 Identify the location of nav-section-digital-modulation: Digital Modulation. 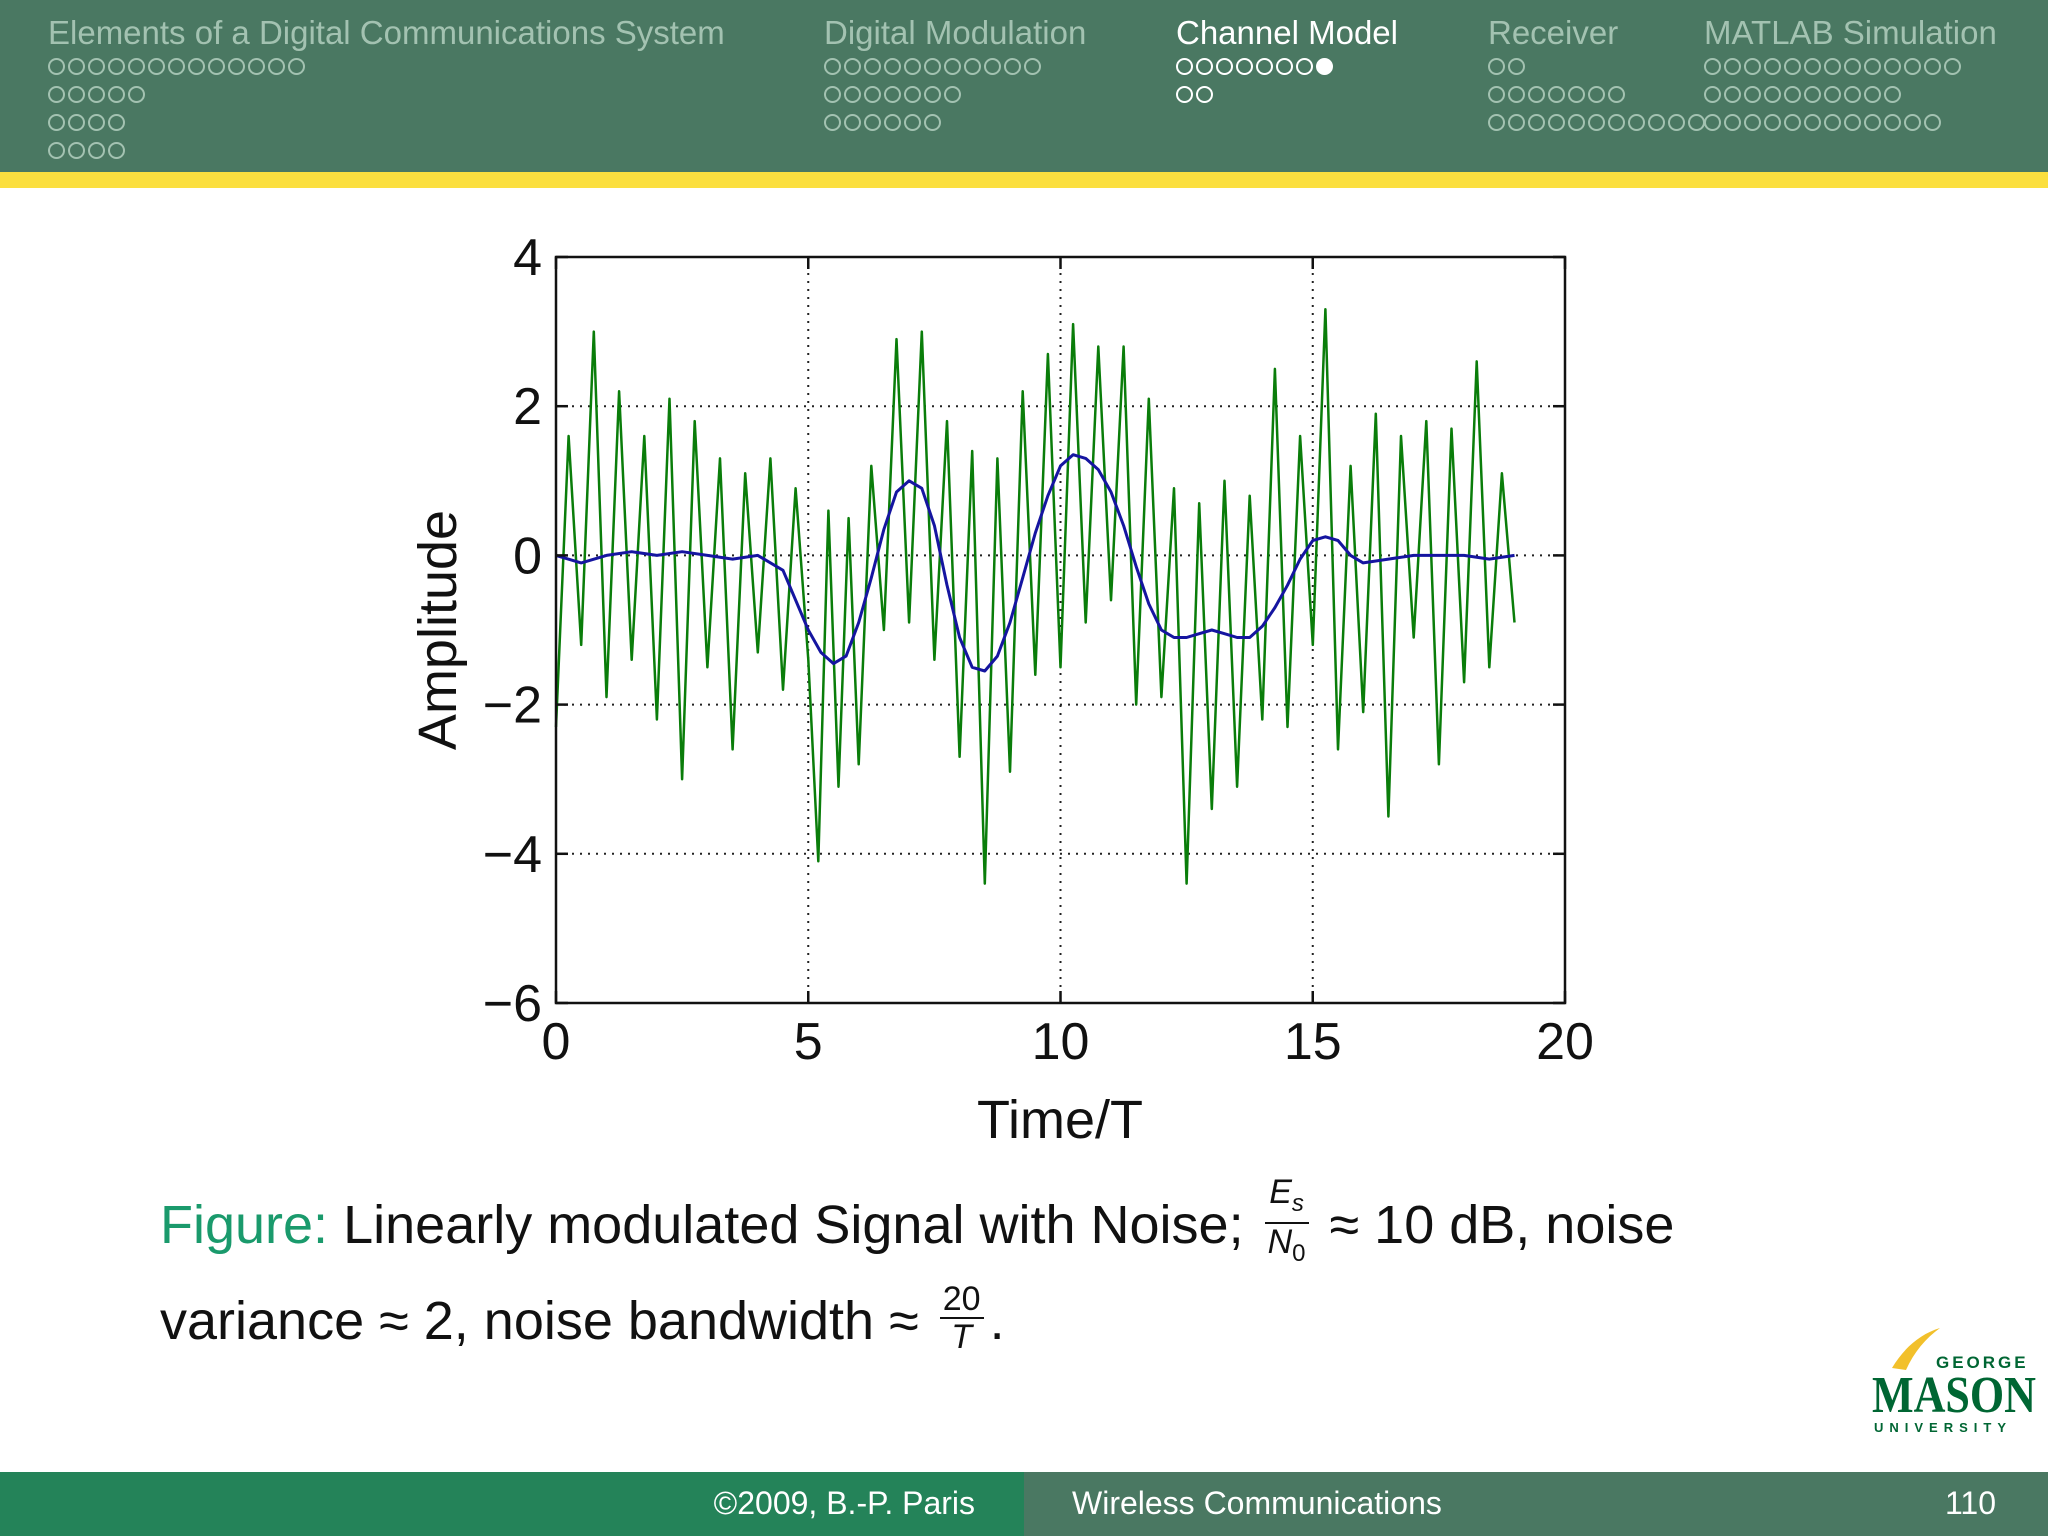
(955, 75).